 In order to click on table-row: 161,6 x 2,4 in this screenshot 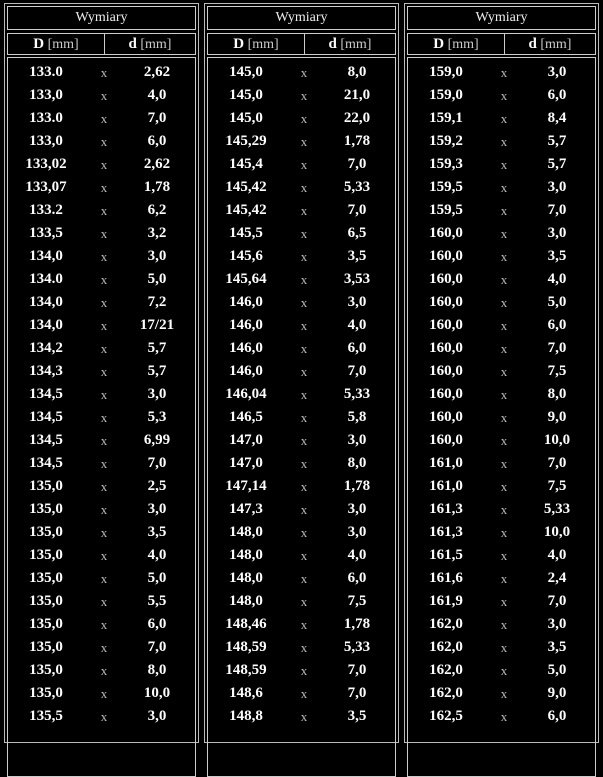, I will do `click(501, 578)`.